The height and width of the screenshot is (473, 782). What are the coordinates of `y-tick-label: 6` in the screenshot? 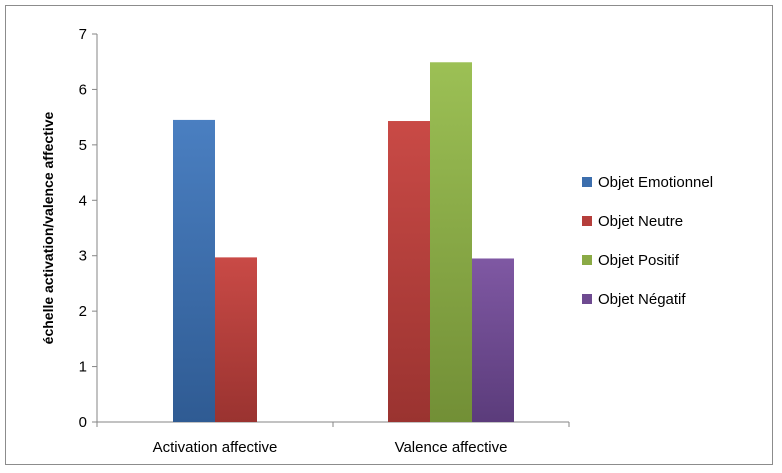 It's located at (83, 89).